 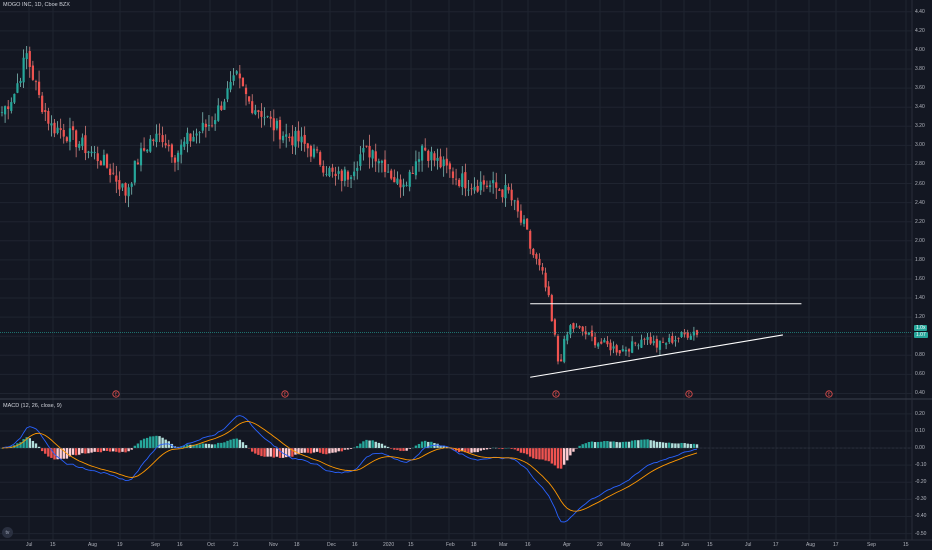 What do you see at coordinates (29, 545) in the screenshot?
I see `x-tick-label: Jul` at bounding box center [29, 545].